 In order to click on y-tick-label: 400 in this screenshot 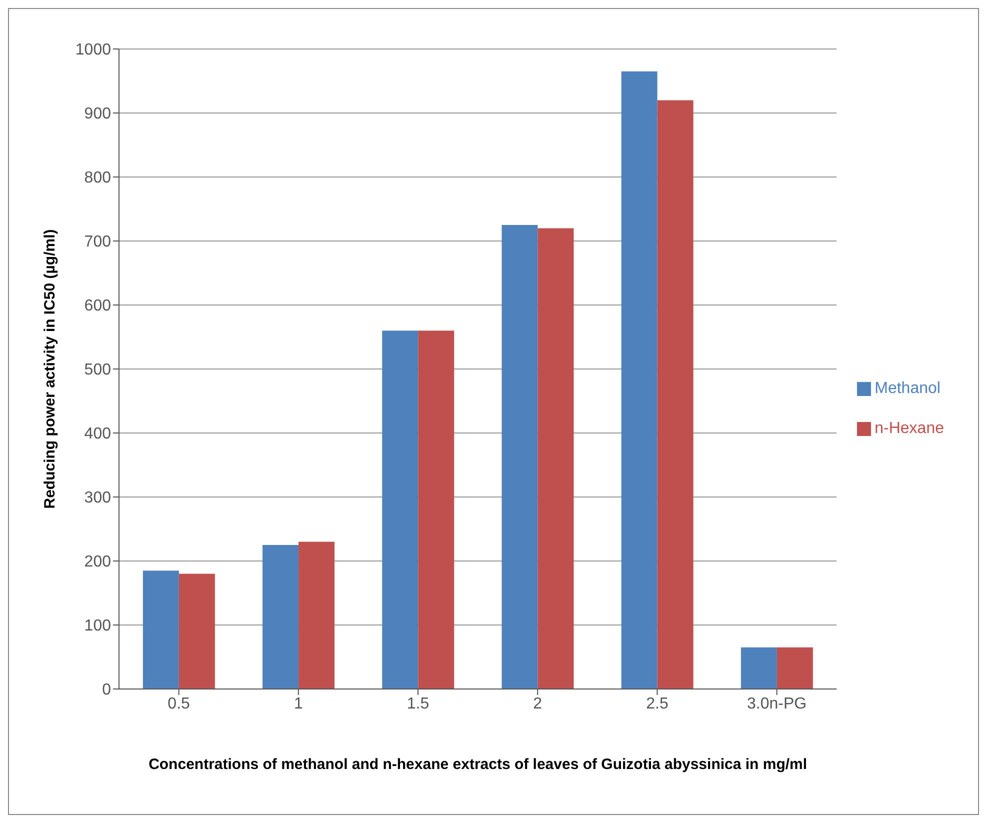, I will do `click(98, 434)`.